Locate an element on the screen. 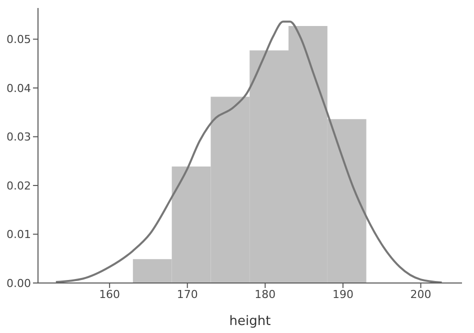  x-tick-label: 200 is located at coordinates (421, 294).